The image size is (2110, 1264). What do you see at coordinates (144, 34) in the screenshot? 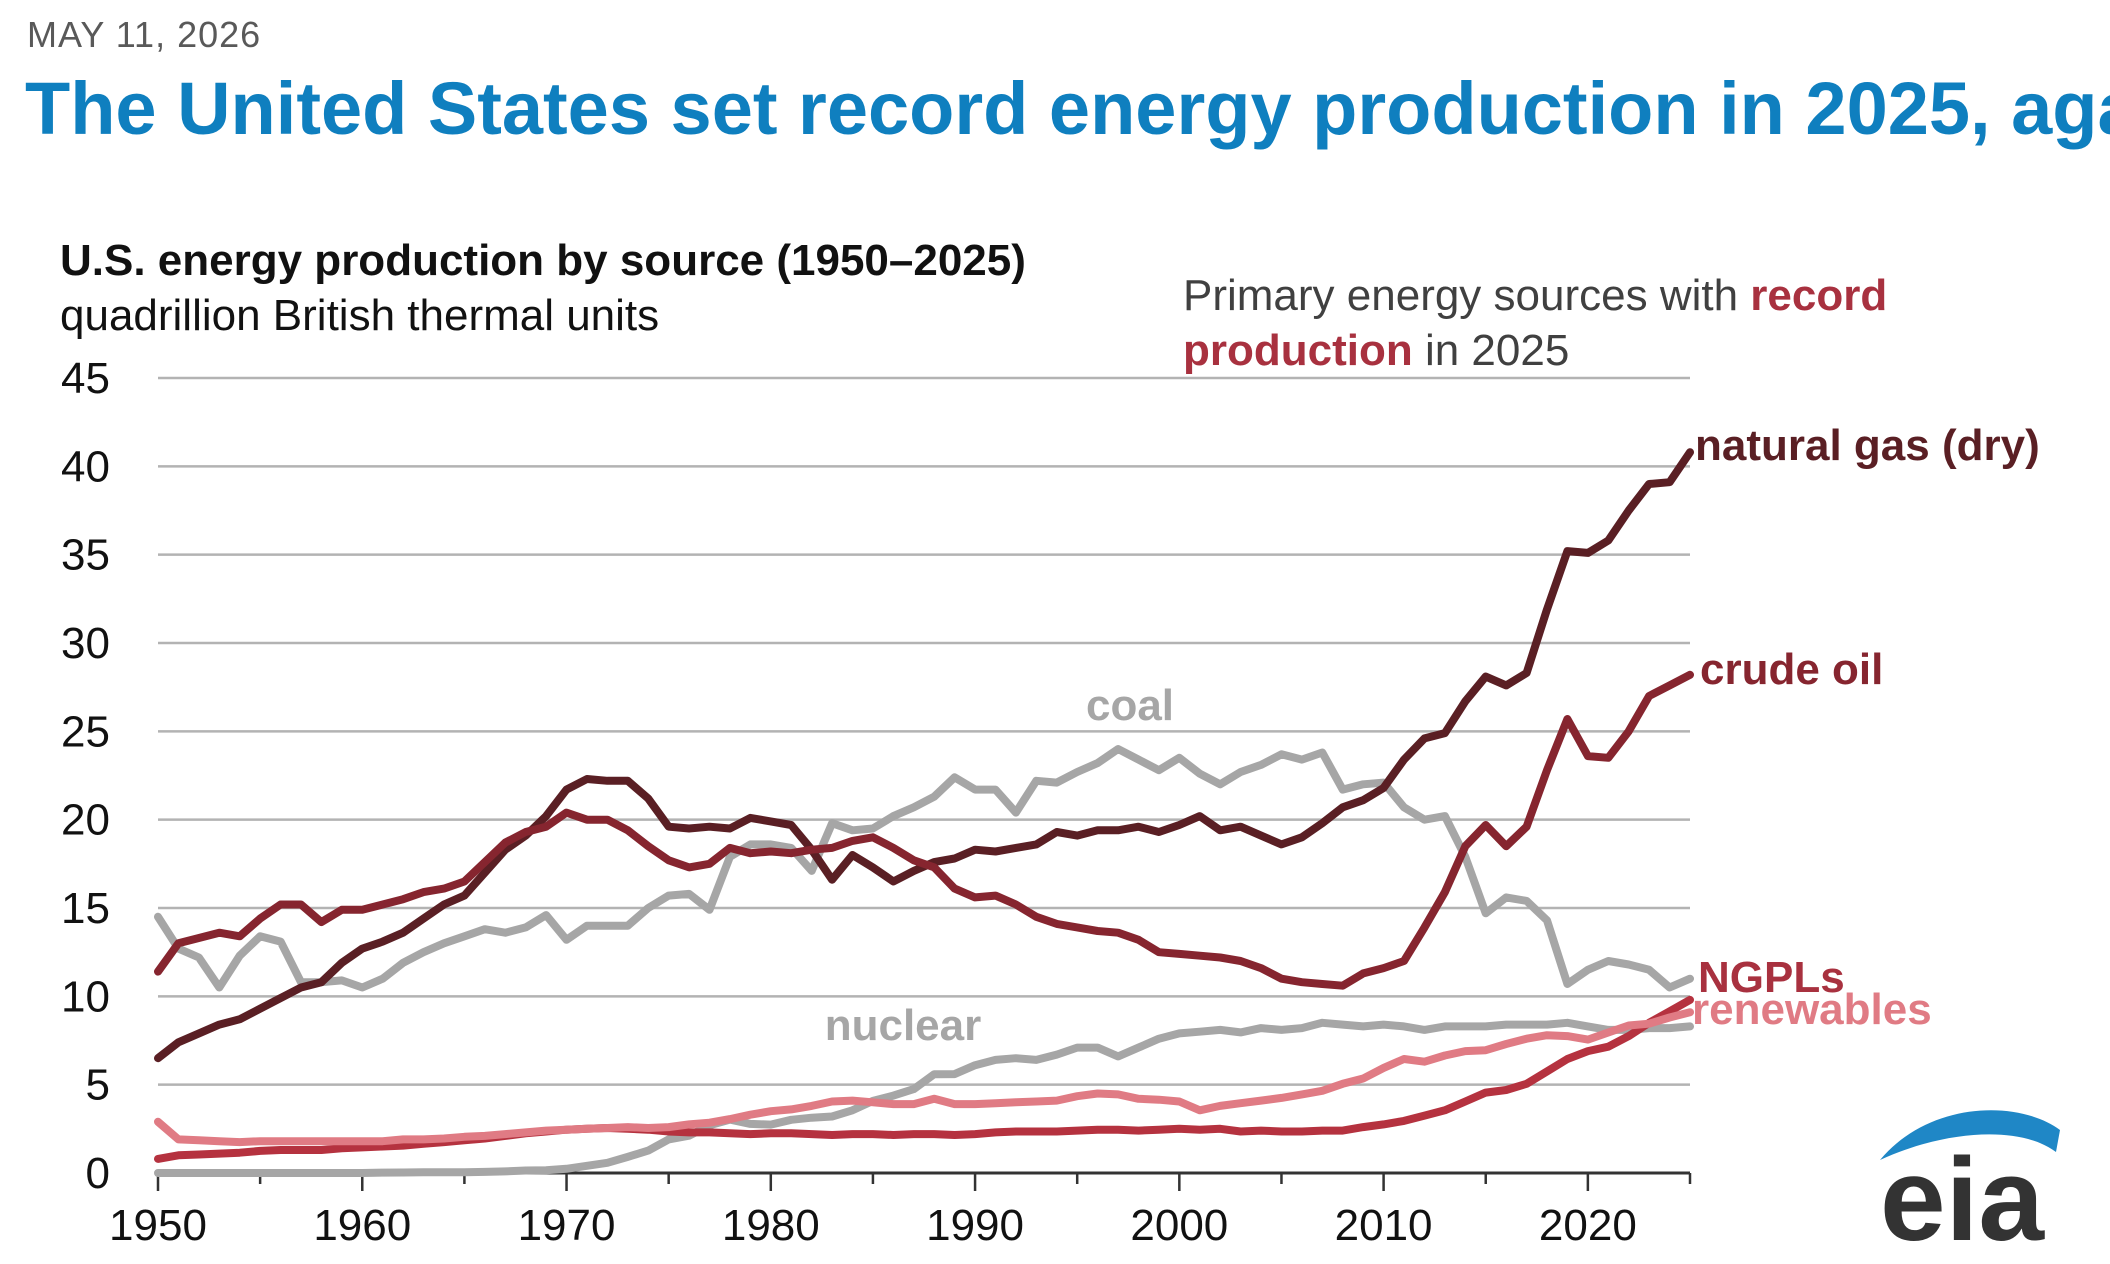
I see `publication-date: MAY 11, 2026` at bounding box center [144, 34].